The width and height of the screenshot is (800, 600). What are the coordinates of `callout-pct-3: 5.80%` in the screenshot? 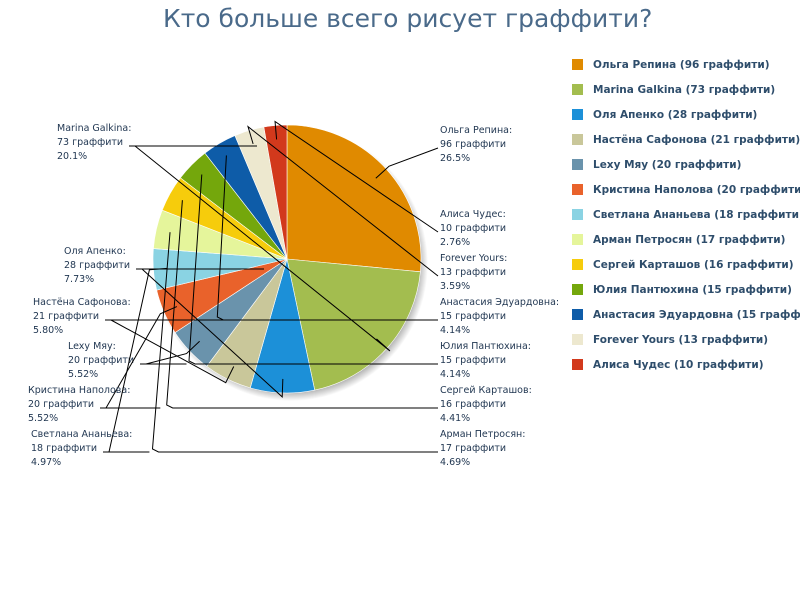 It's located at (48, 330).